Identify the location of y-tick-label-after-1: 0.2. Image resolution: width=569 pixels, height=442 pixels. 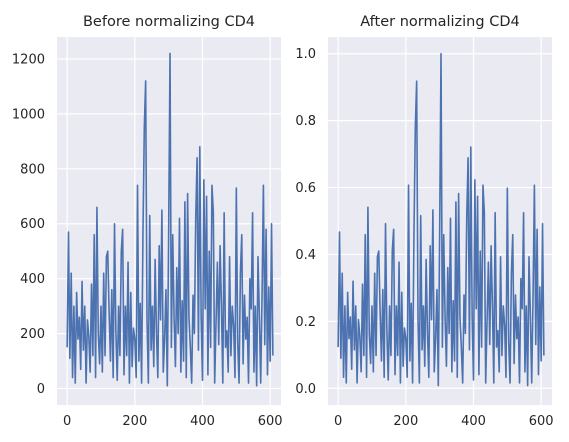
(305, 322).